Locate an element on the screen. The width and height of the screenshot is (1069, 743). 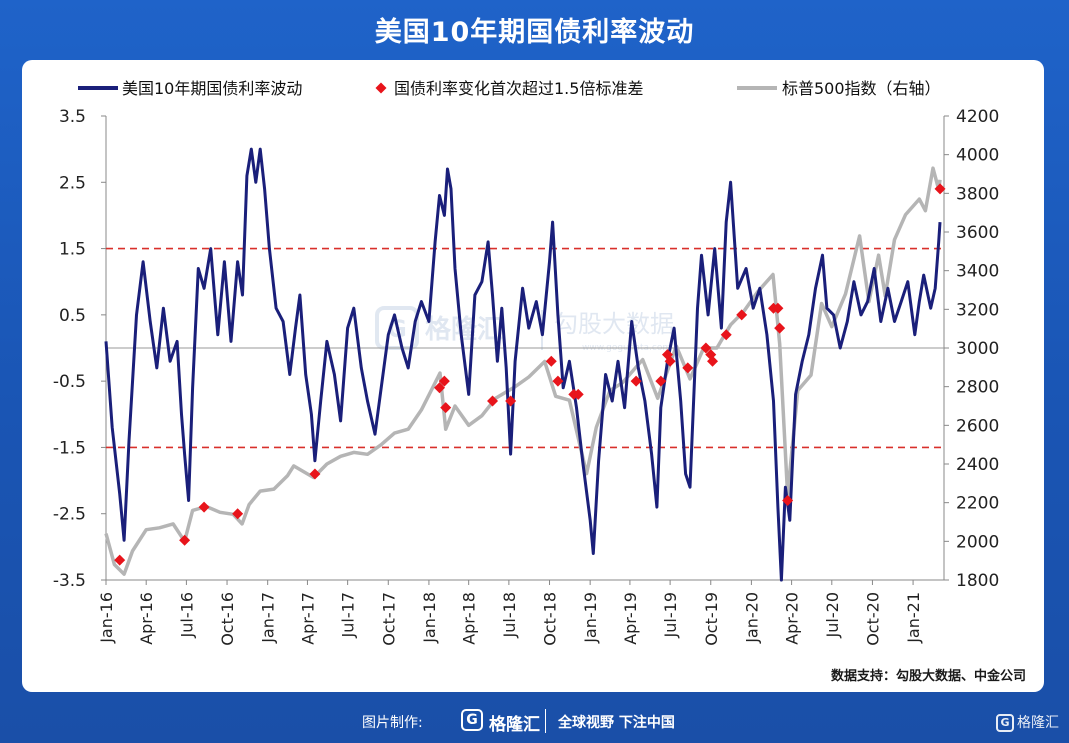
y-left-tick-label: -3.5 is located at coordinates (69, 581).